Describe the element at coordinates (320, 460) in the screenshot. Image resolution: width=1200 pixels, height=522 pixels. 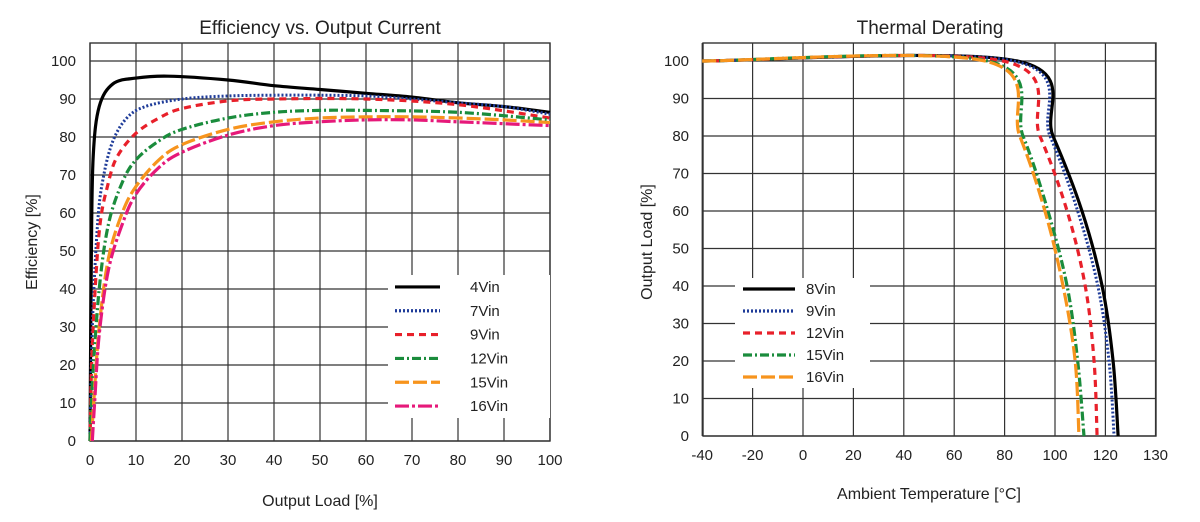
I see `x-tick-label: 50` at that location.